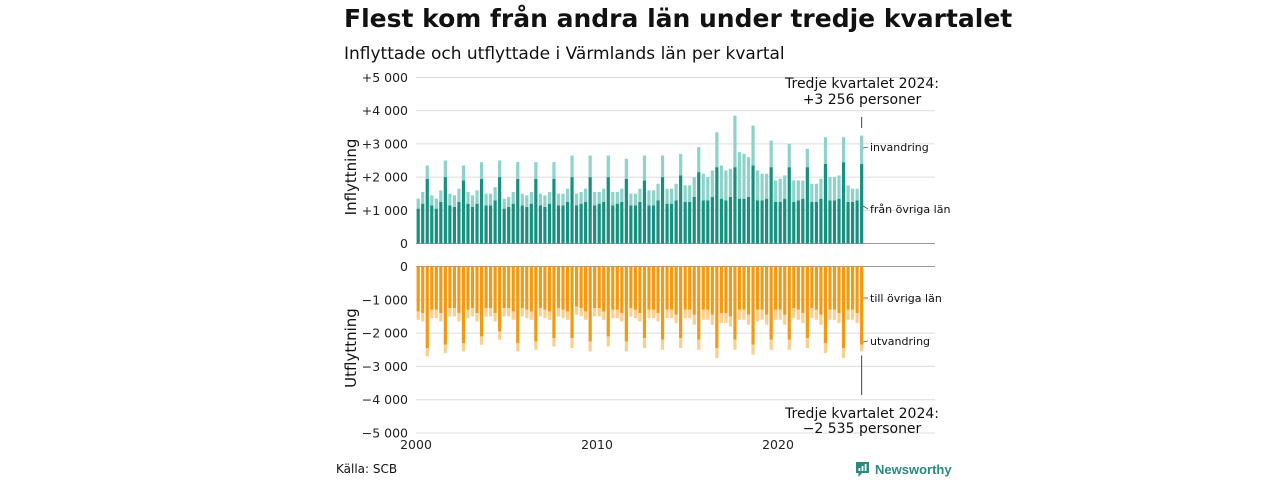 This screenshot has width=1280, height=480. Describe the element at coordinates (913, 469) in the screenshot. I see `brand-name: Newsworthy` at that location.